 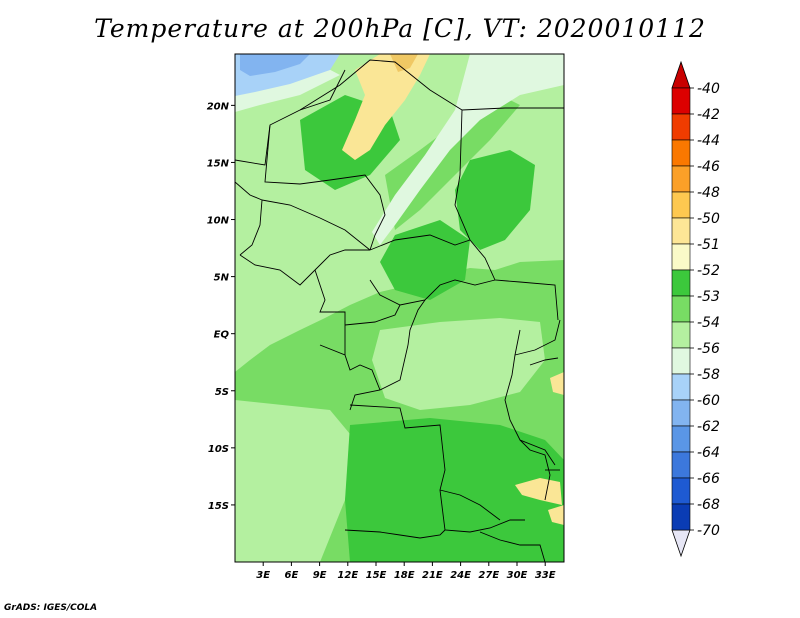 I want to click on lat-tick-label: 10N, so click(x=218, y=221).